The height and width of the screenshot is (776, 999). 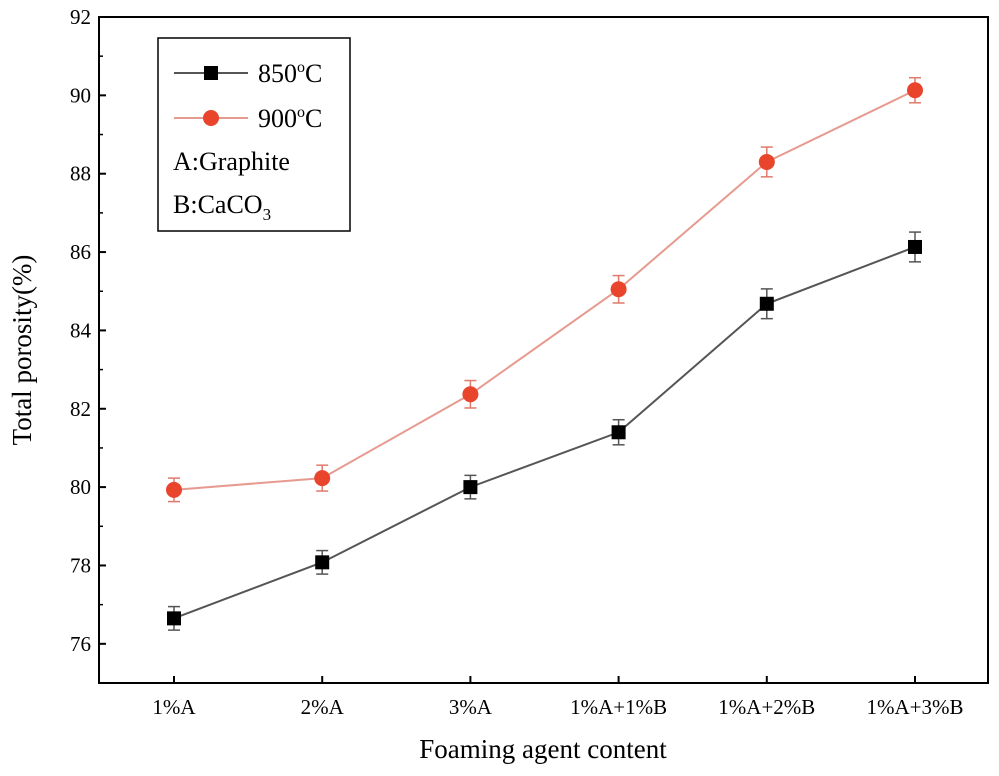 What do you see at coordinates (80, 487) in the screenshot?
I see `y-tick-label-80: 80` at bounding box center [80, 487].